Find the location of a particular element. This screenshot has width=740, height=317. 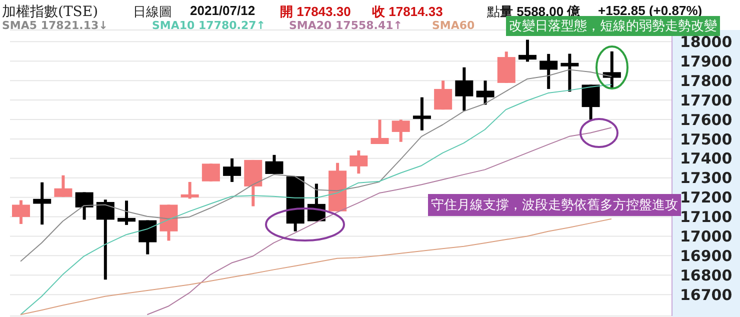

y-tick-label: 17200 is located at coordinates (706, 197).